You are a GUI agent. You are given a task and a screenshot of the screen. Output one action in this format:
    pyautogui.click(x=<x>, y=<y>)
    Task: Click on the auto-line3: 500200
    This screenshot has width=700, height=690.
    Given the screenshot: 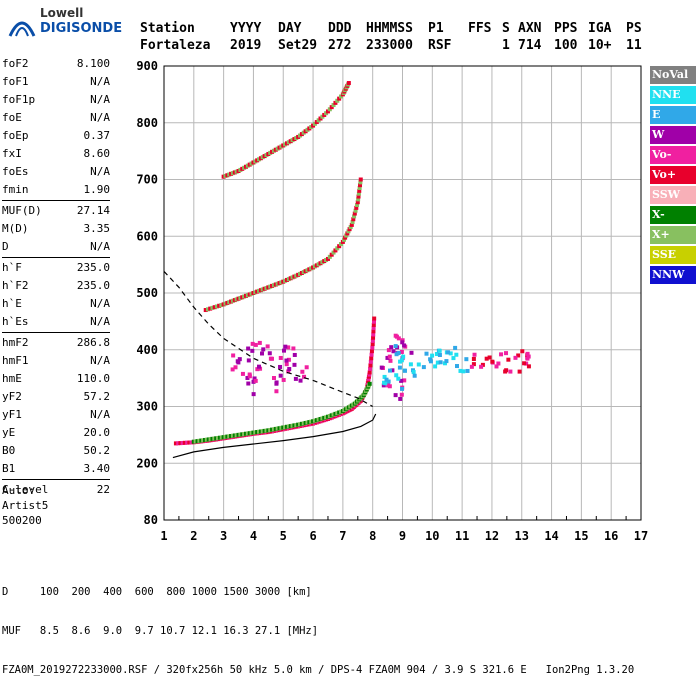 What is the action you would take?
    pyautogui.click(x=22, y=520)
    